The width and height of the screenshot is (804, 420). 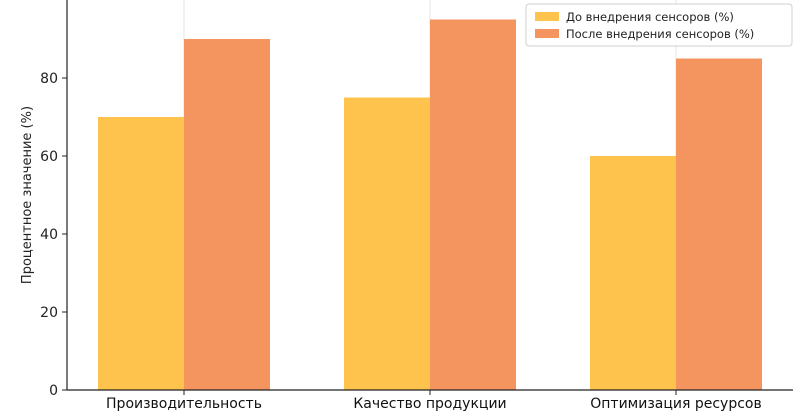 What do you see at coordinates (49, 235) in the screenshot?
I see `y-tick-label: 40` at bounding box center [49, 235].